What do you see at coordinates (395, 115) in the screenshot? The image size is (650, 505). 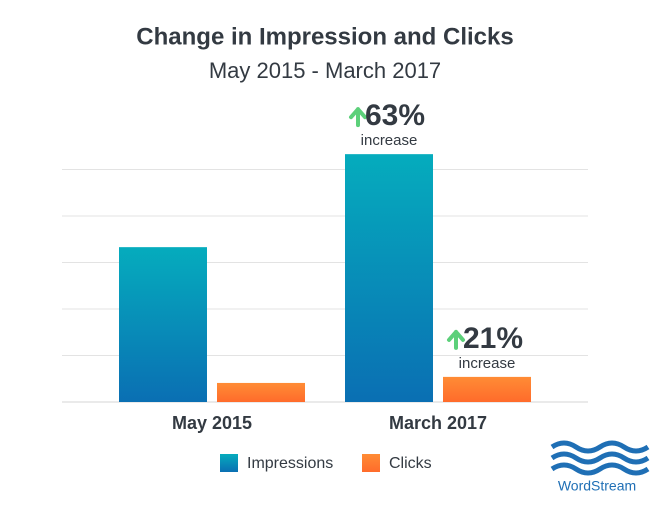 I see `annotation-value: 63%` at bounding box center [395, 115].